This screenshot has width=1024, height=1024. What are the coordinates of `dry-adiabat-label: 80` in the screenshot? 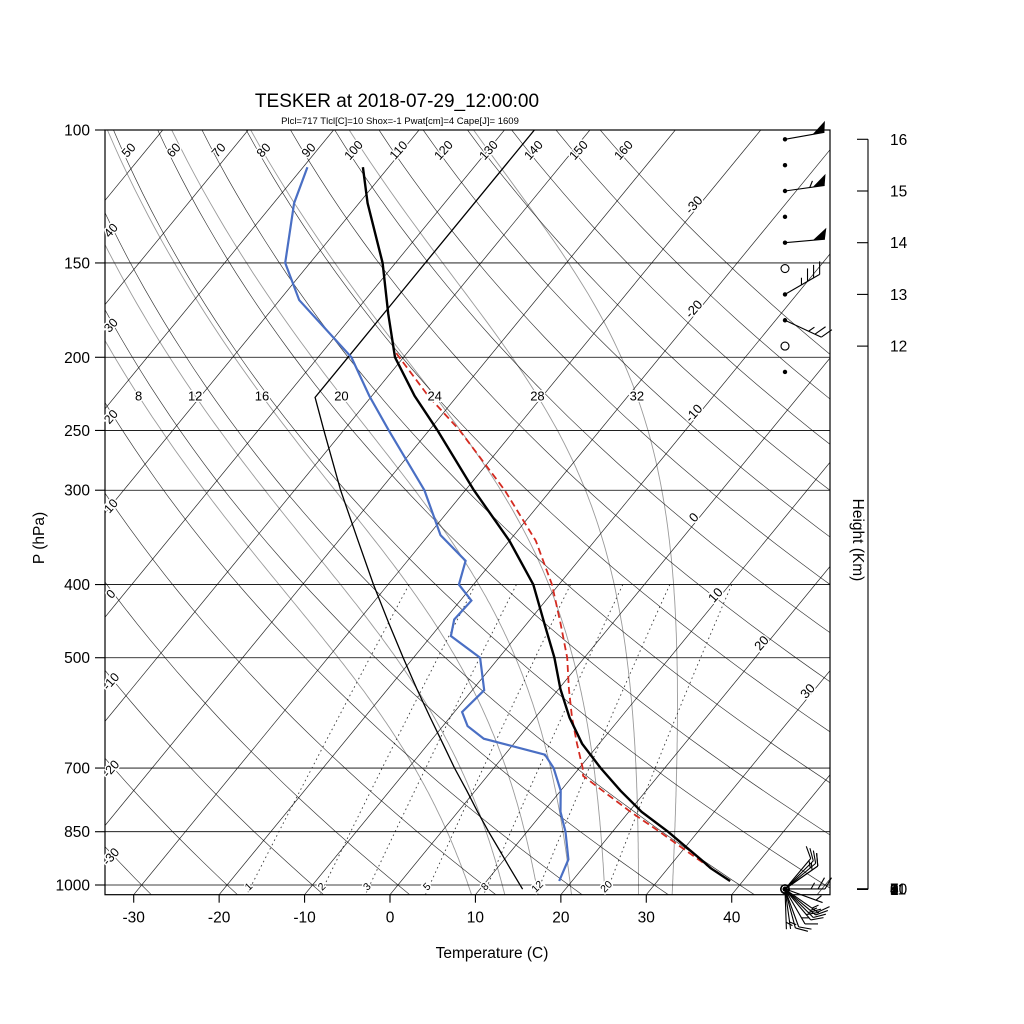 It's located at (264, 150).